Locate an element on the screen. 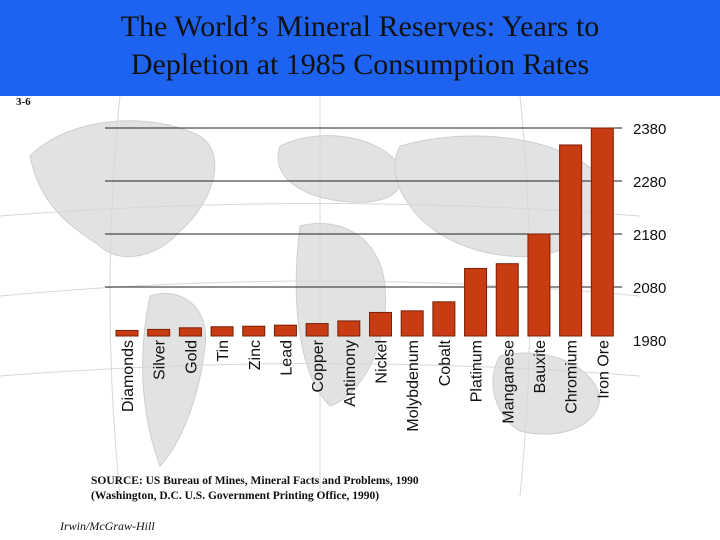  bar-bauxite is located at coordinates (539, 285).